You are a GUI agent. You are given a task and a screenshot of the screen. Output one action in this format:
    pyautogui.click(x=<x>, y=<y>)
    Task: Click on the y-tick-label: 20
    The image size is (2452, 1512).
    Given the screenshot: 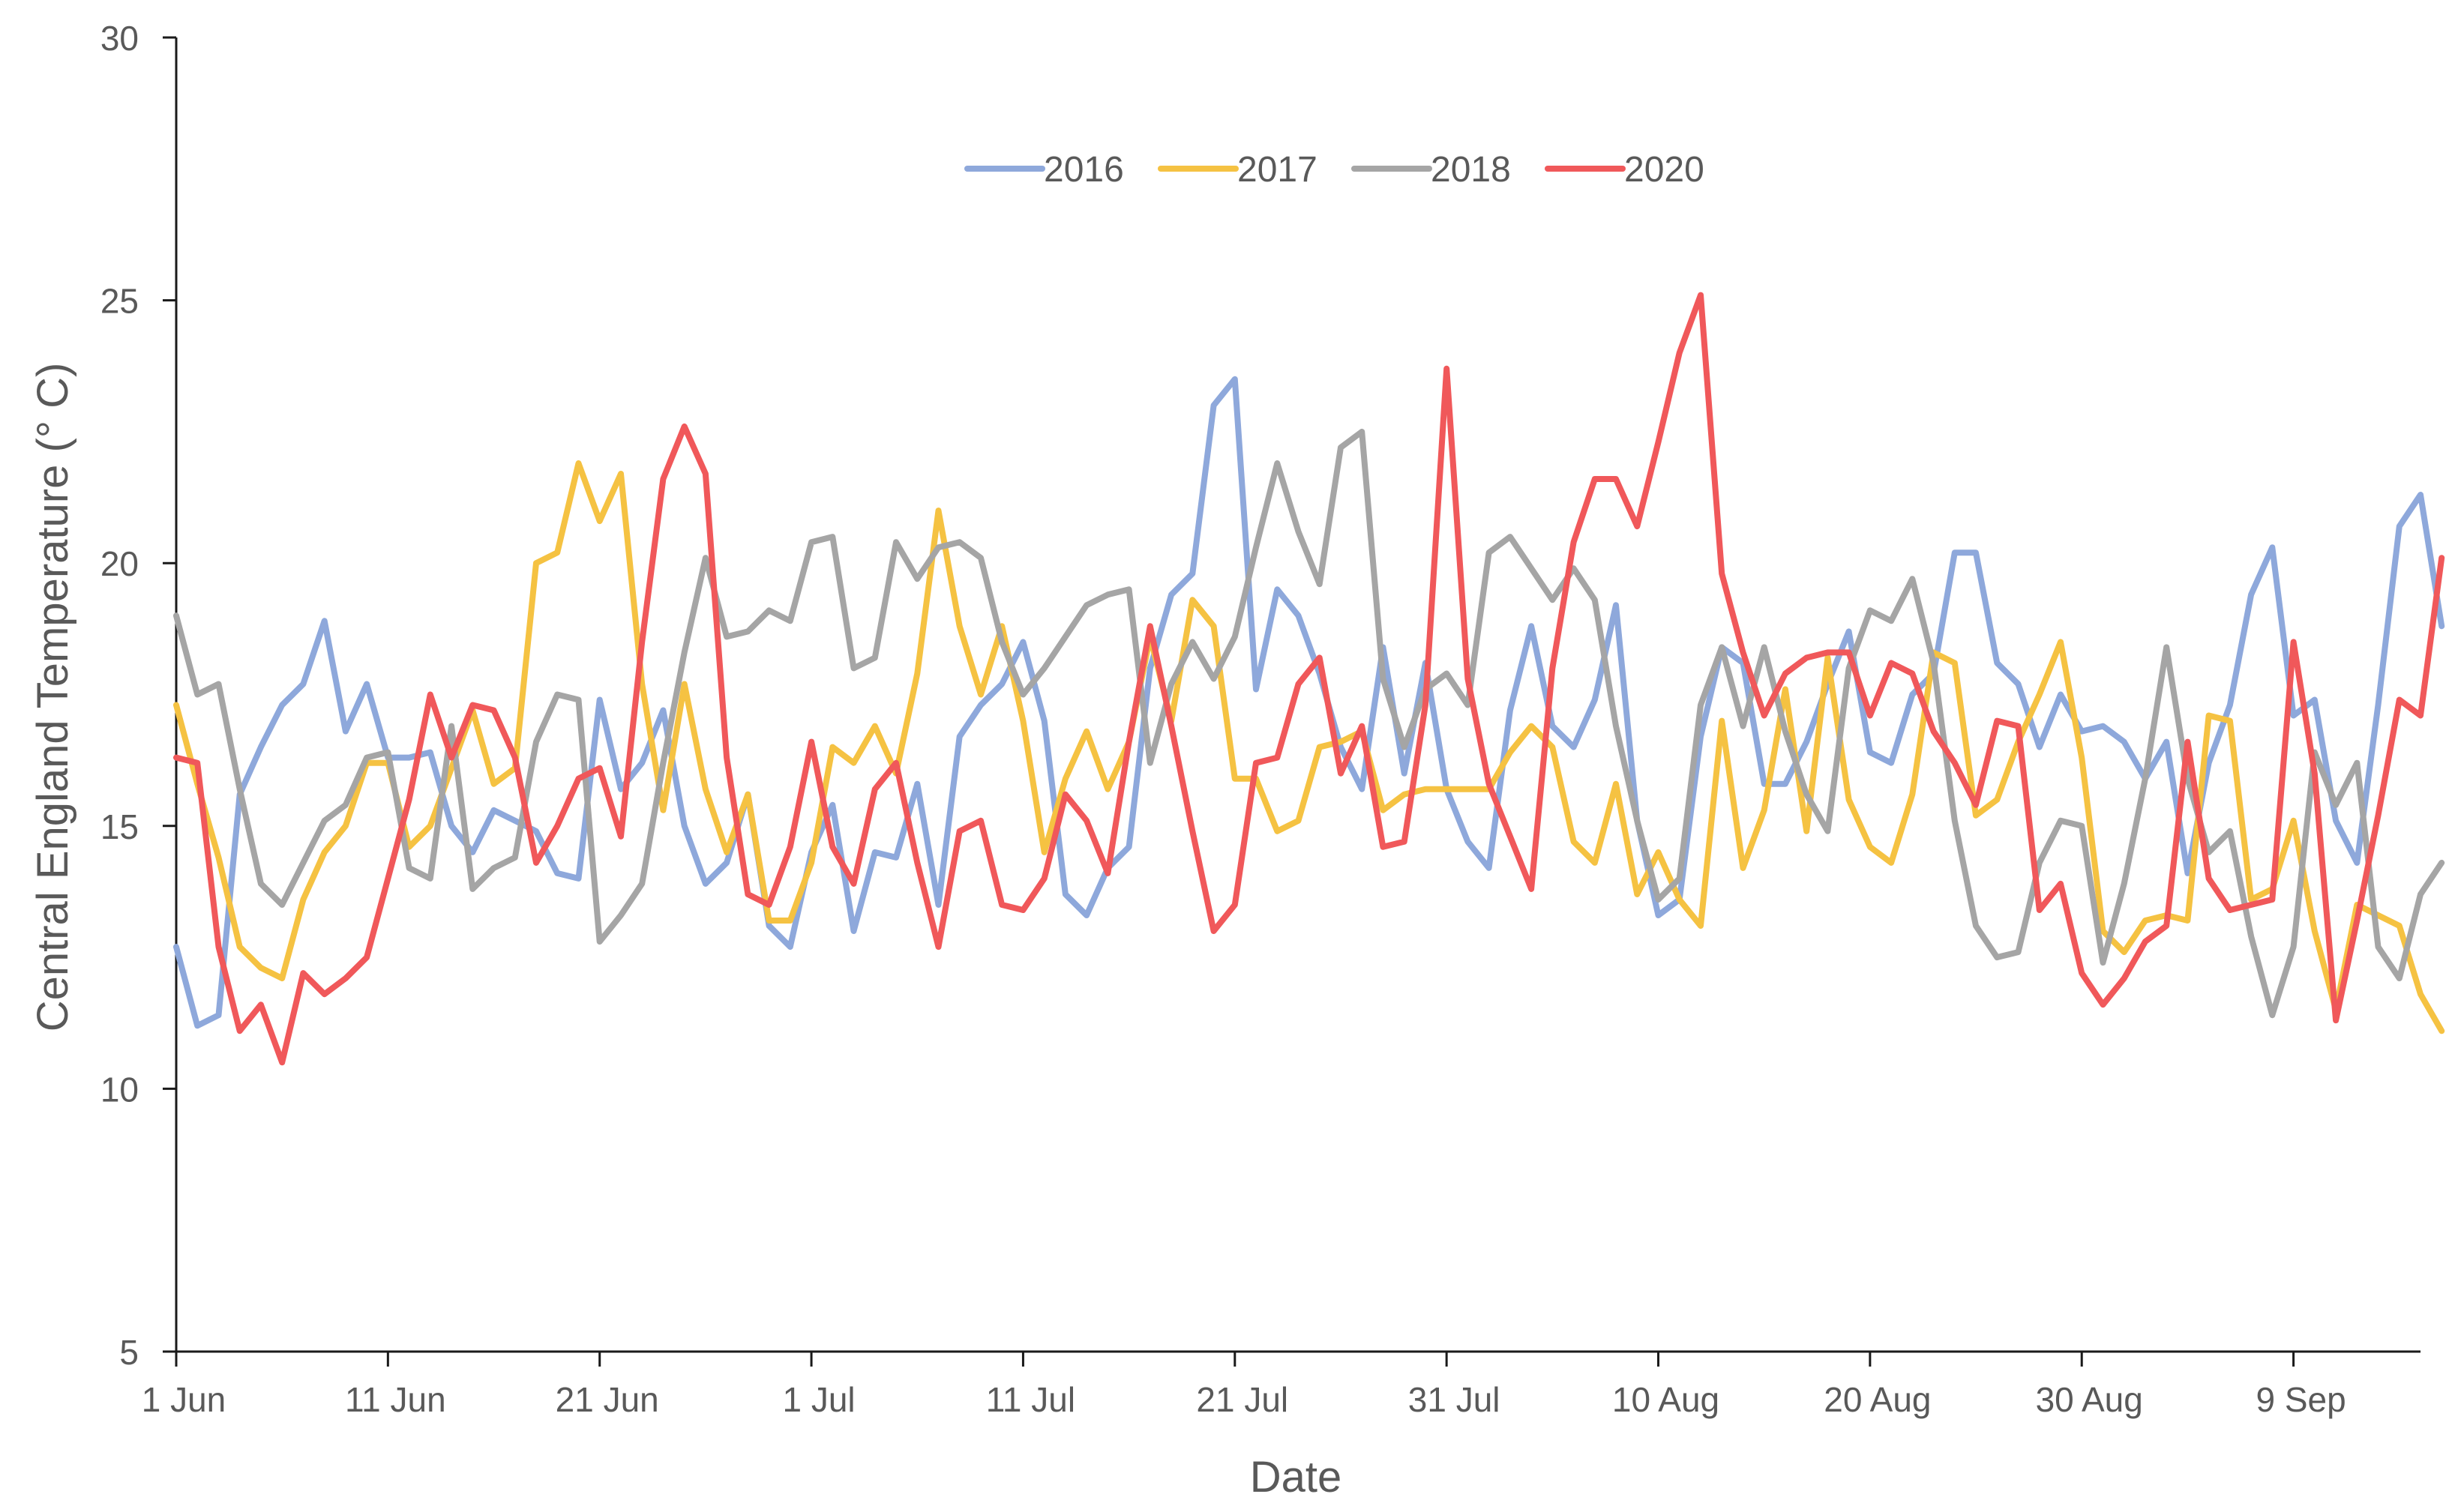 What is the action you would take?
    pyautogui.click(x=119, y=563)
    